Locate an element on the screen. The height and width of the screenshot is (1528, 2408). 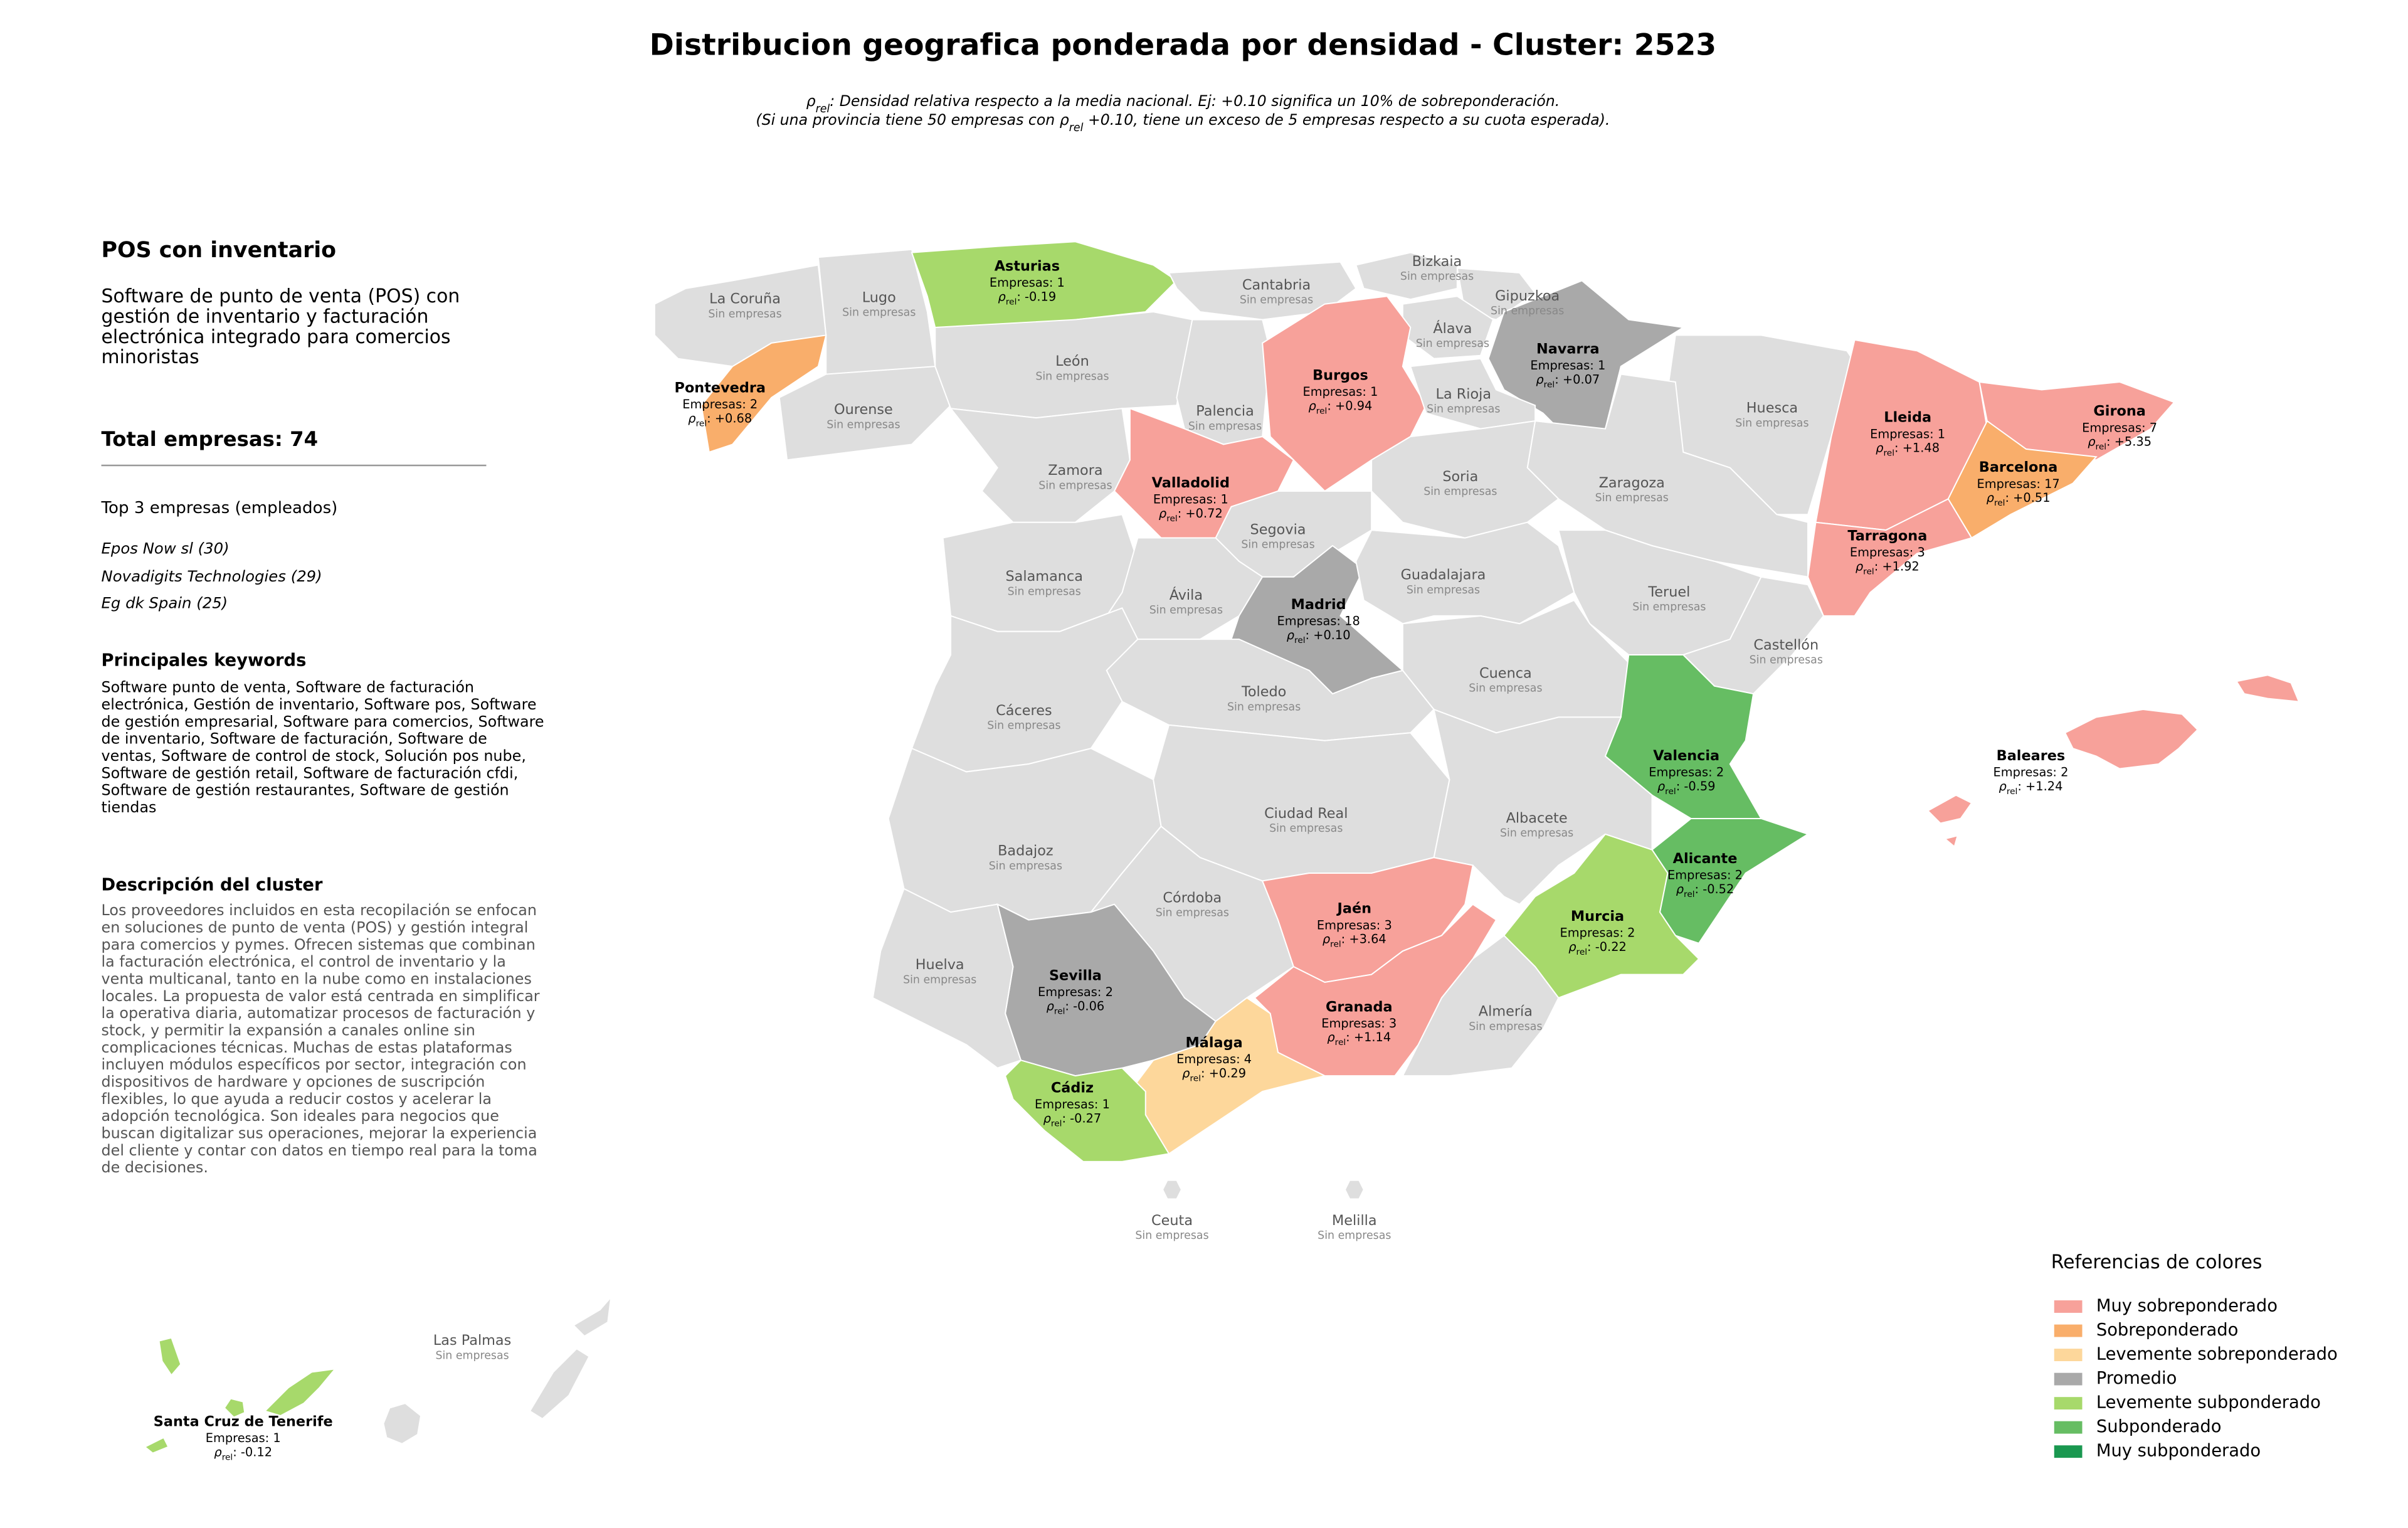
rho-value: -0.52 is located at coordinates (1718, 889).